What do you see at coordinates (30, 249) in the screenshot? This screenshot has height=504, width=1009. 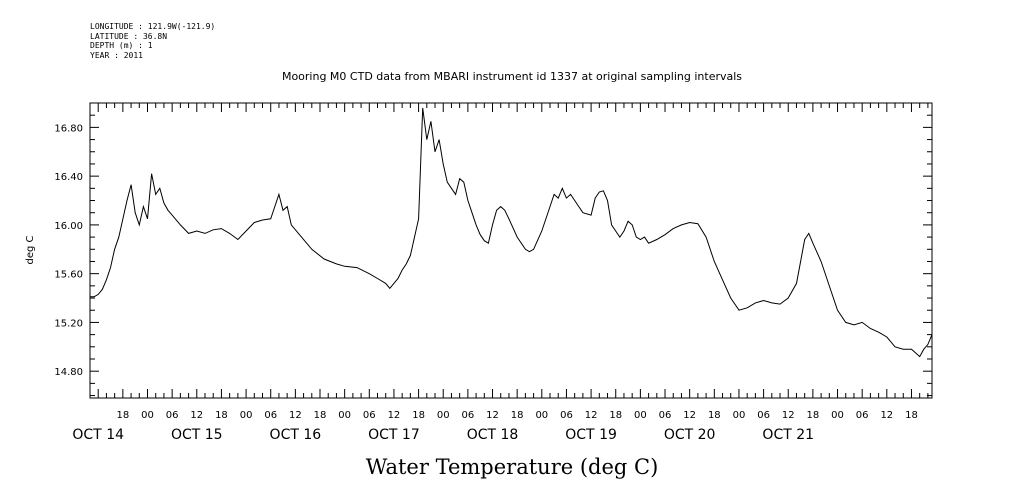 I see `y-axis-label: deg C` at bounding box center [30, 249].